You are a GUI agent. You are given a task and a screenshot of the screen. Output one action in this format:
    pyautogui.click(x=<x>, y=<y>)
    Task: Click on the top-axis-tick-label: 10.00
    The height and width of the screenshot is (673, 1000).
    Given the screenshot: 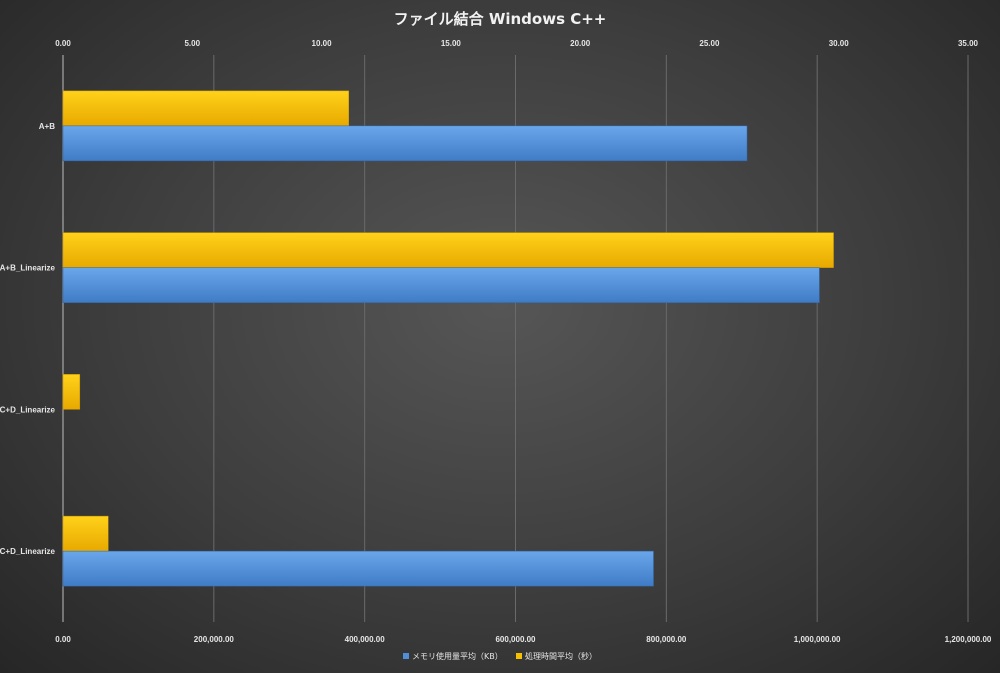 What is the action you would take?
    pyautogui.click(x=322, y=43)
    